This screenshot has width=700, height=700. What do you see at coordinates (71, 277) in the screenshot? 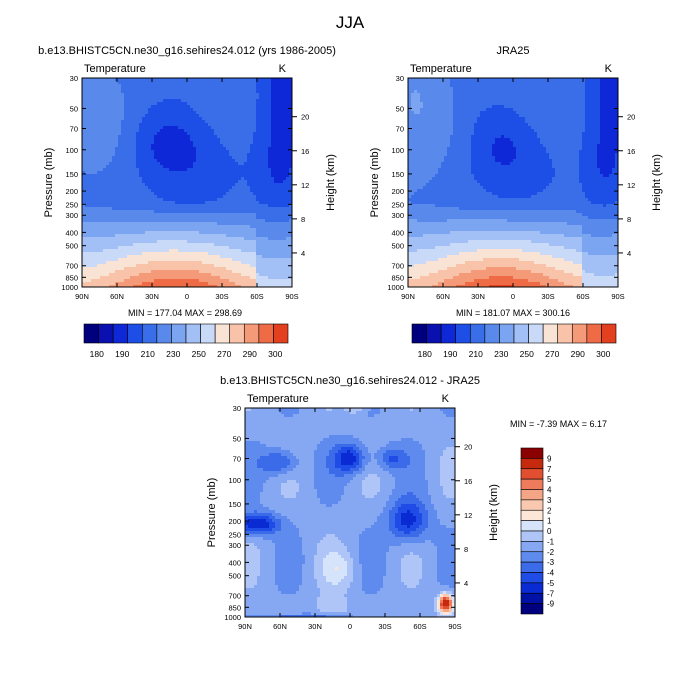
I see `y-tick-label: 850` at bounding box center [71, 277].